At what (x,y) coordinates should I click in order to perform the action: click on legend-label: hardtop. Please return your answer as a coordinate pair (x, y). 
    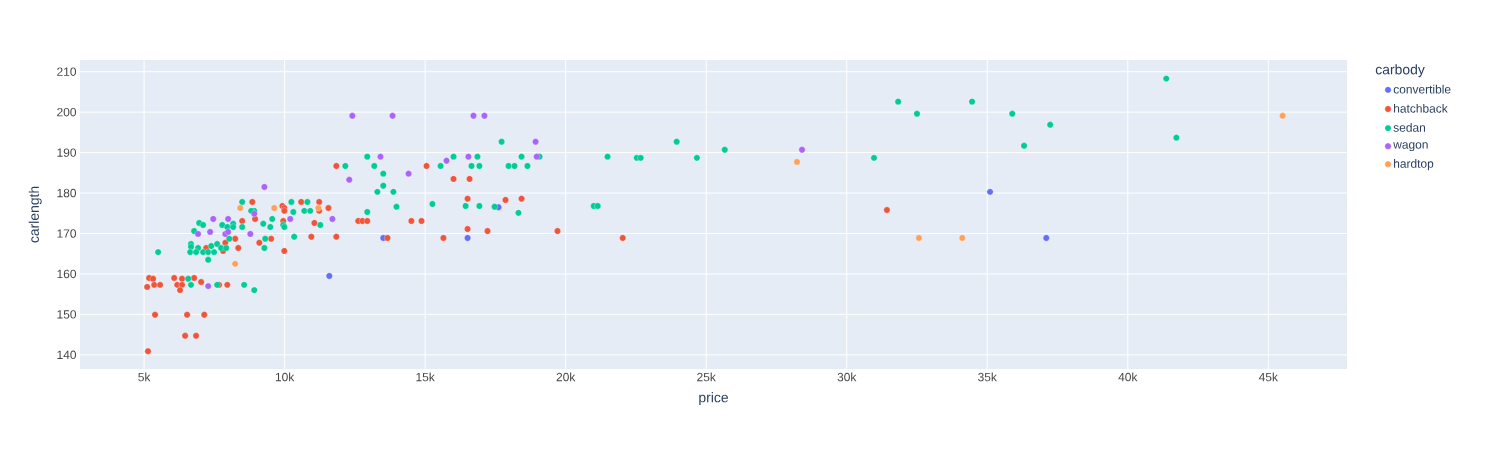
    Looking at the image, I should click on (1414, 165).